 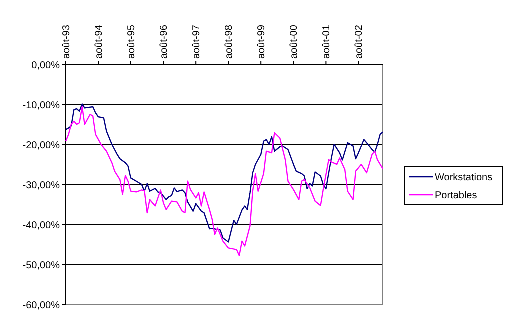 I want to click on x-tick-label: août-01, so click(x=327, y=41).